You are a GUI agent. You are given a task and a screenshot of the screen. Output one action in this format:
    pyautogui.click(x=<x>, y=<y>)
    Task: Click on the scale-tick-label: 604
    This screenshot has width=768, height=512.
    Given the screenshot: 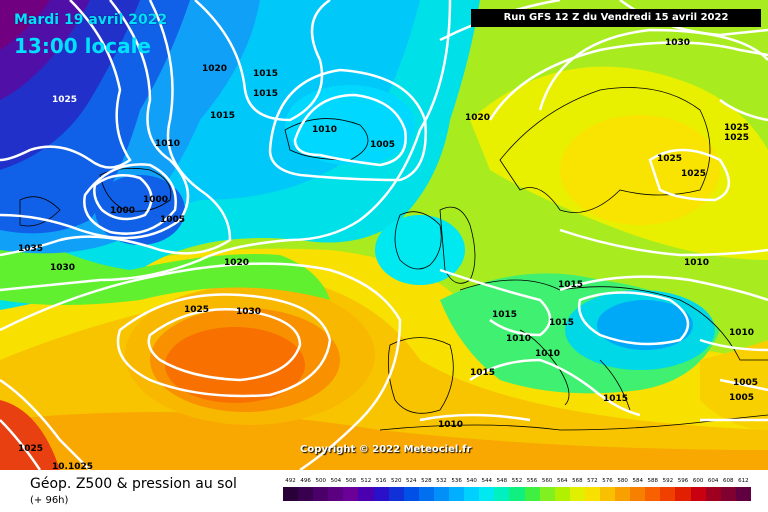 What is the action you would take?
    pyautogui.click(x=713, y=481)
    